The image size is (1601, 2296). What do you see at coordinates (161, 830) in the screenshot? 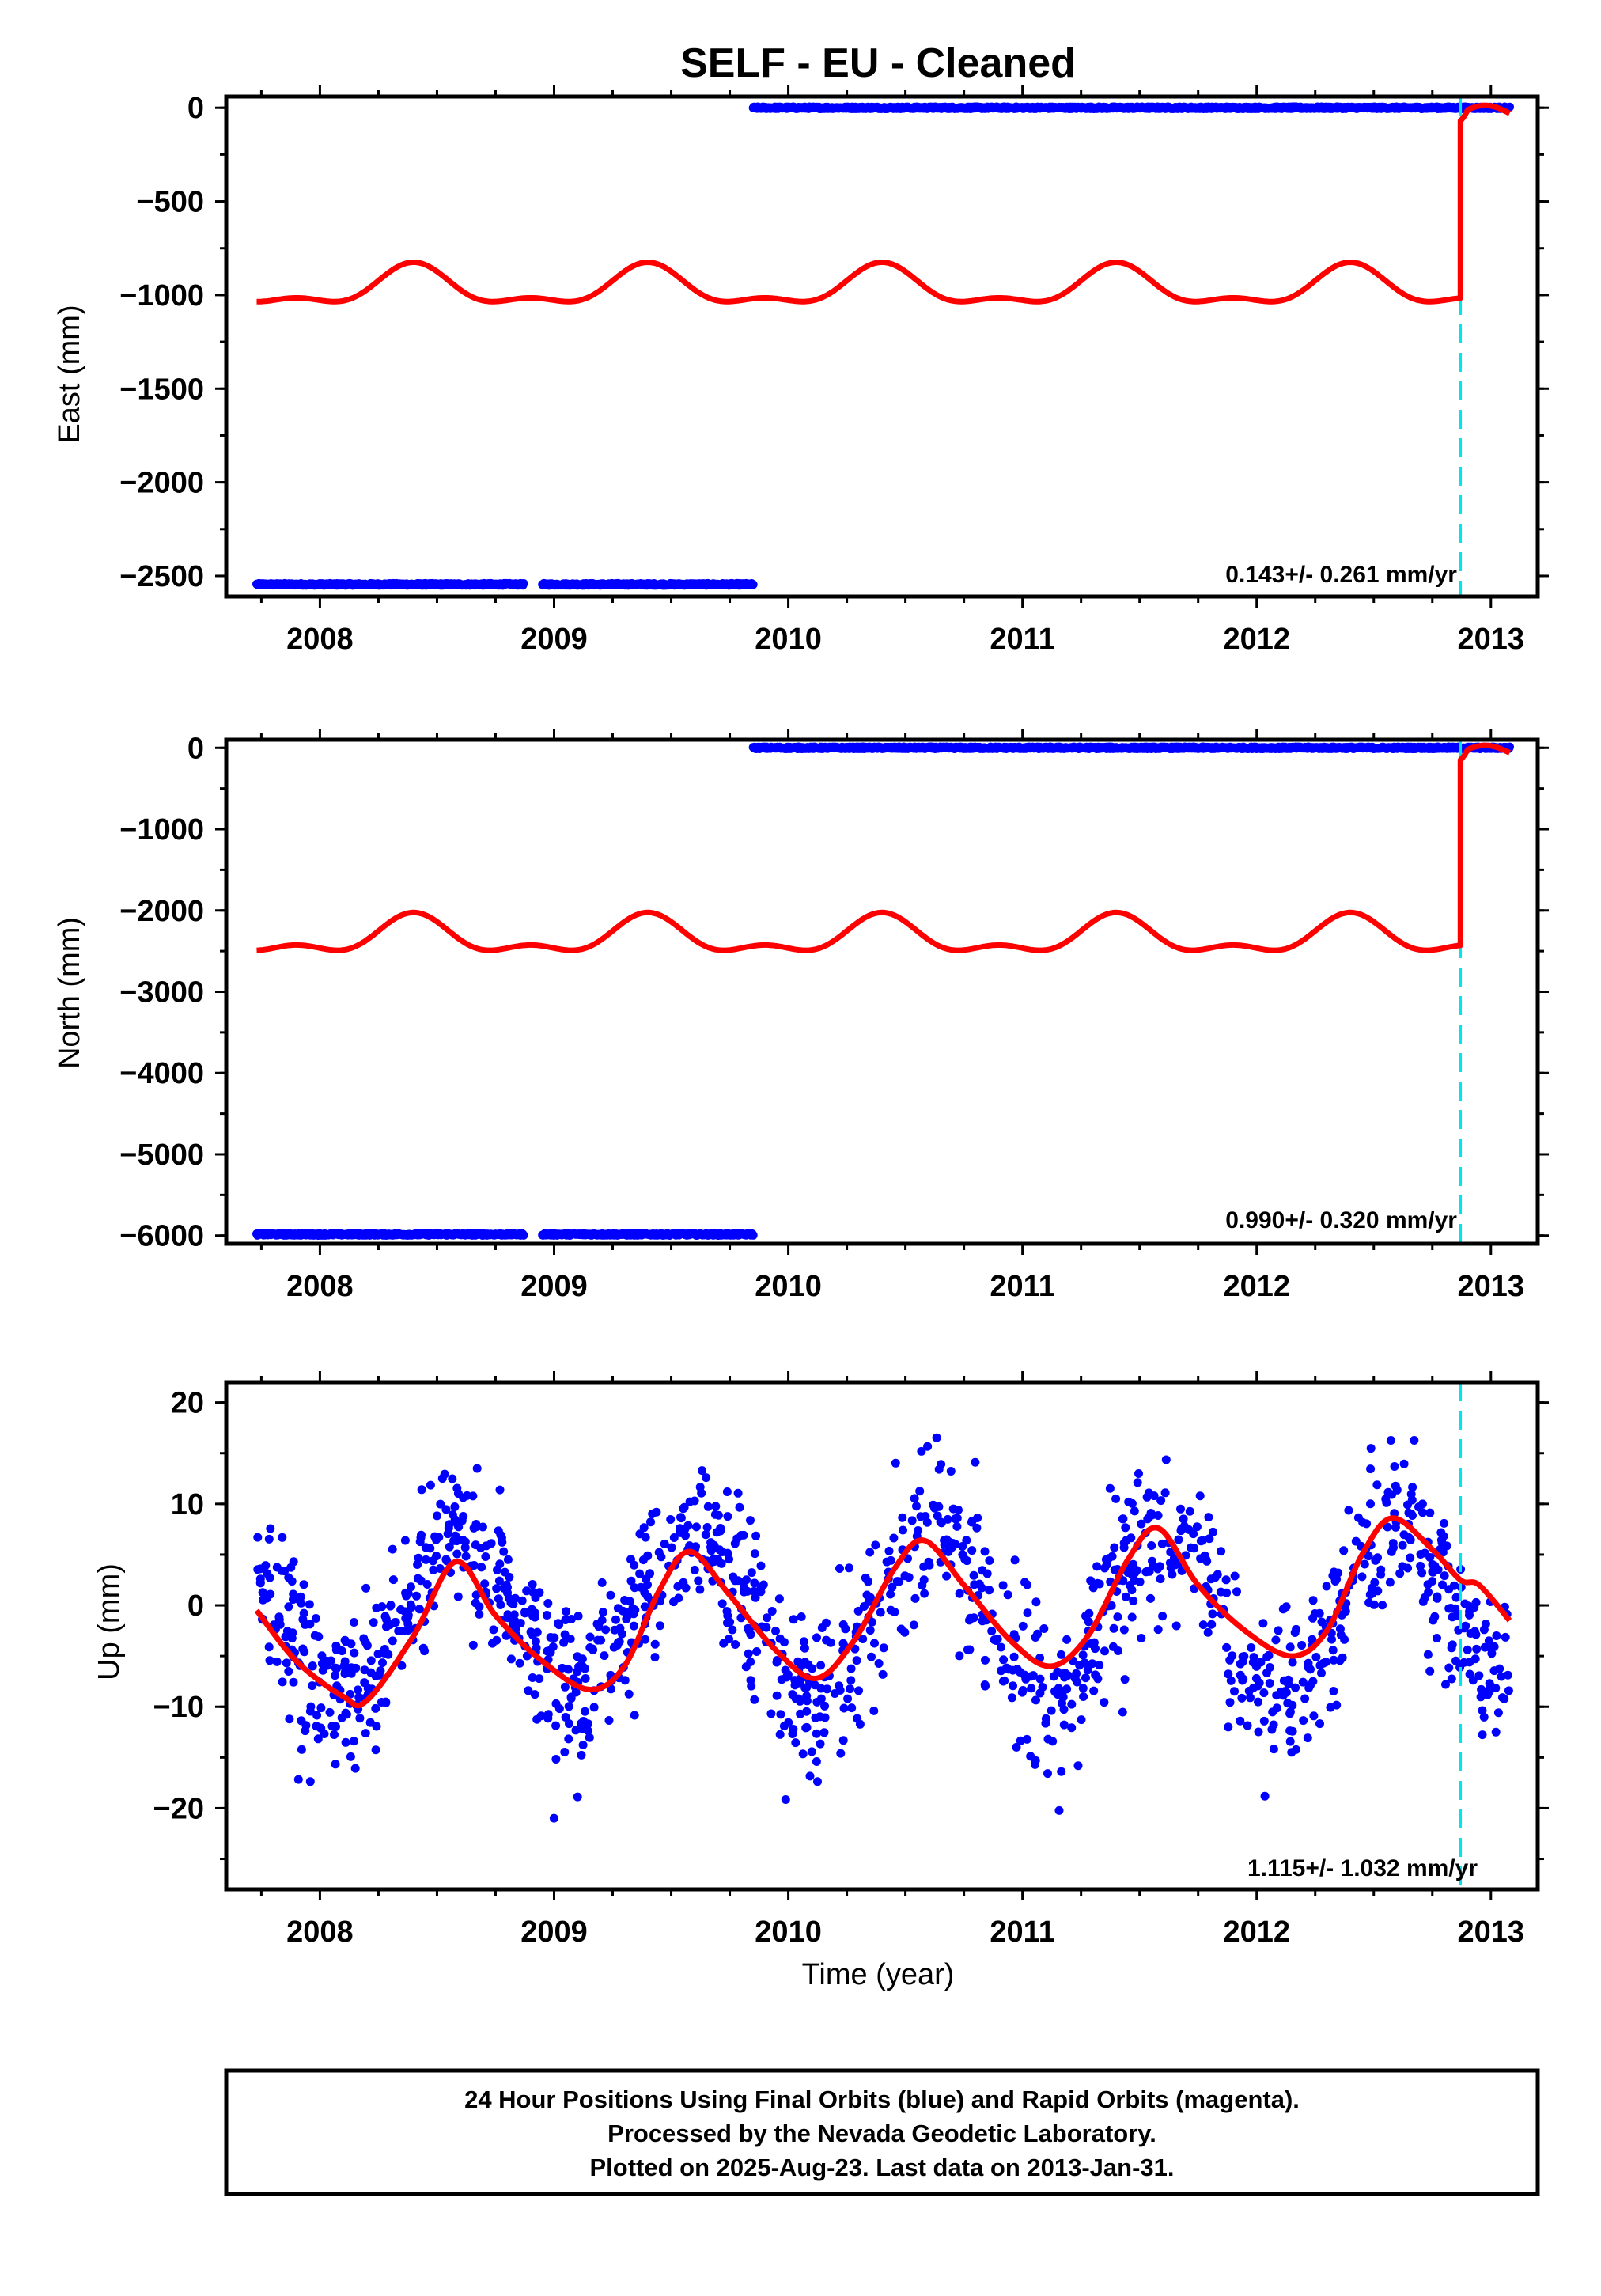
I see `y-tick-label: −1000` at bounding box center [161, 830].